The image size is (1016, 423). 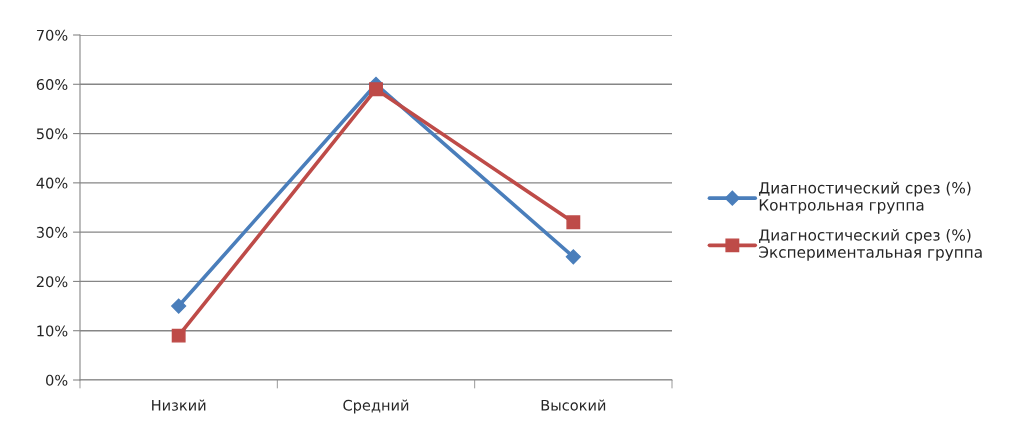 I want to click on y-tick-label: 0%, so click(x=57, y=380).